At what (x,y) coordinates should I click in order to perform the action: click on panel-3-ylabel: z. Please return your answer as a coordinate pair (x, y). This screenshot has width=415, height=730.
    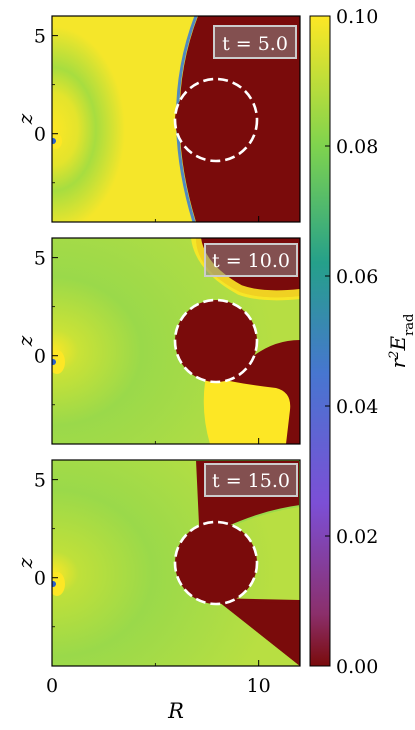
    Looking at the image, I should click on (25, 563).